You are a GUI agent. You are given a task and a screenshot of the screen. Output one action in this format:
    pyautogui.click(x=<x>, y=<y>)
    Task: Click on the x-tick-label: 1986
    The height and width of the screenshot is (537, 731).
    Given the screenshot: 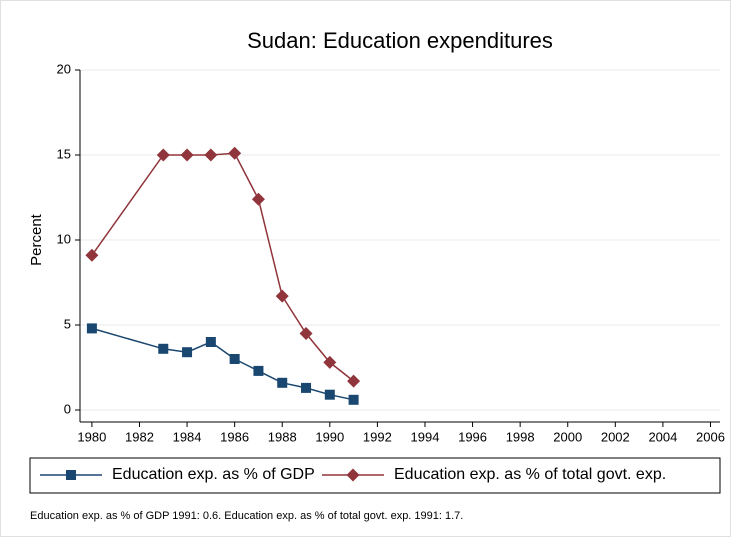 What is the action you would take?
    pyautogui.click(x=234, y=436)
    